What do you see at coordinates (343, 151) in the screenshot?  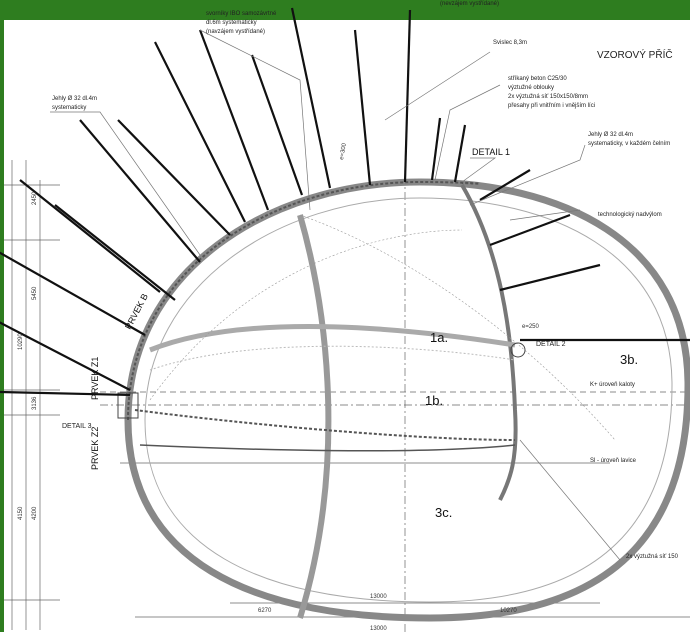 I see `dimension: e=300` at bounding box center [343, 151].